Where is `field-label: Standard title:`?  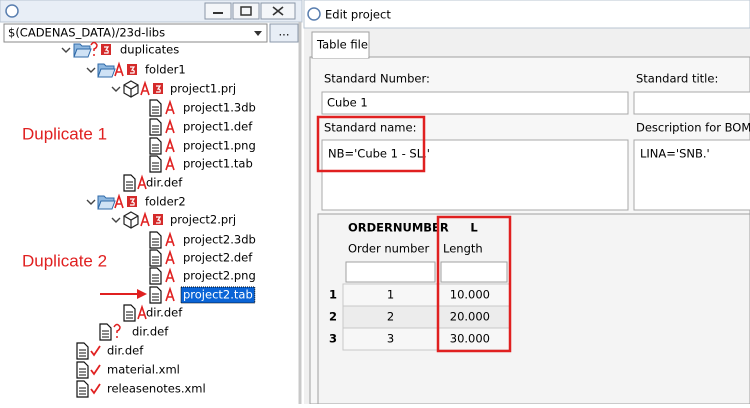 field-label: Standard title: is located at coordinates (677, 79).